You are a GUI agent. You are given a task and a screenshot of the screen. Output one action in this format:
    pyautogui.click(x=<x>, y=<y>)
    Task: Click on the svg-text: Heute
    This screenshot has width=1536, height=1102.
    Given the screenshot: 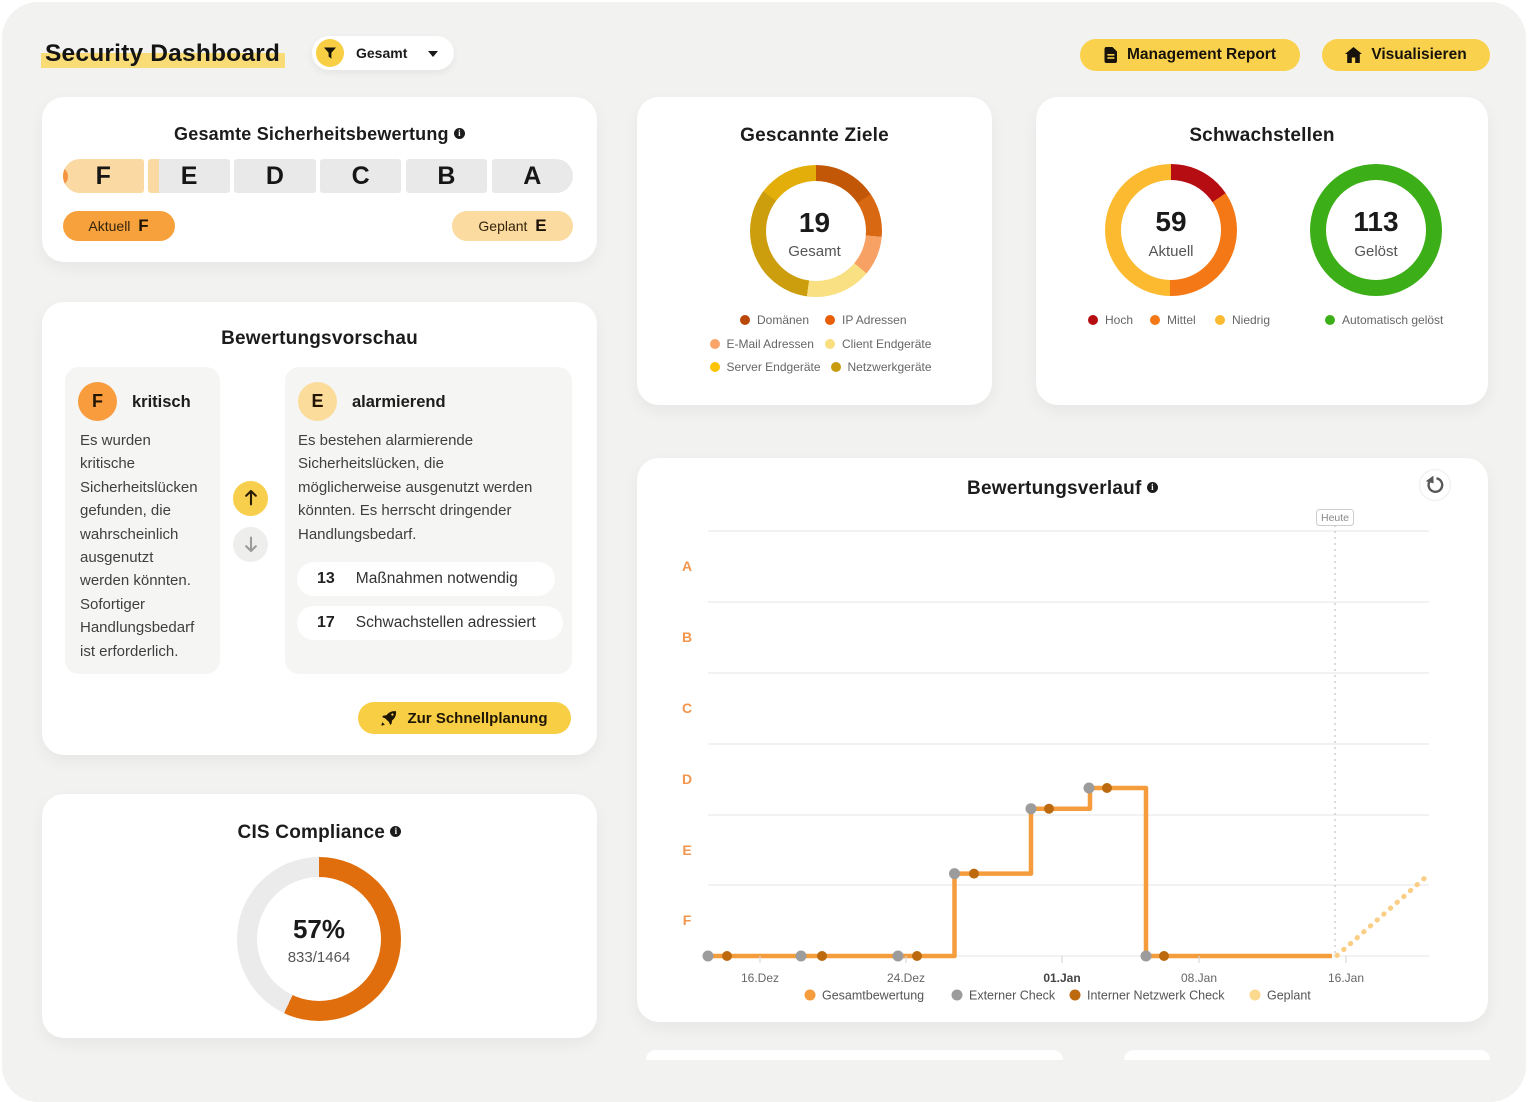 What is the action you would take?
    pyautogui.click(x=1335, y=518)
    